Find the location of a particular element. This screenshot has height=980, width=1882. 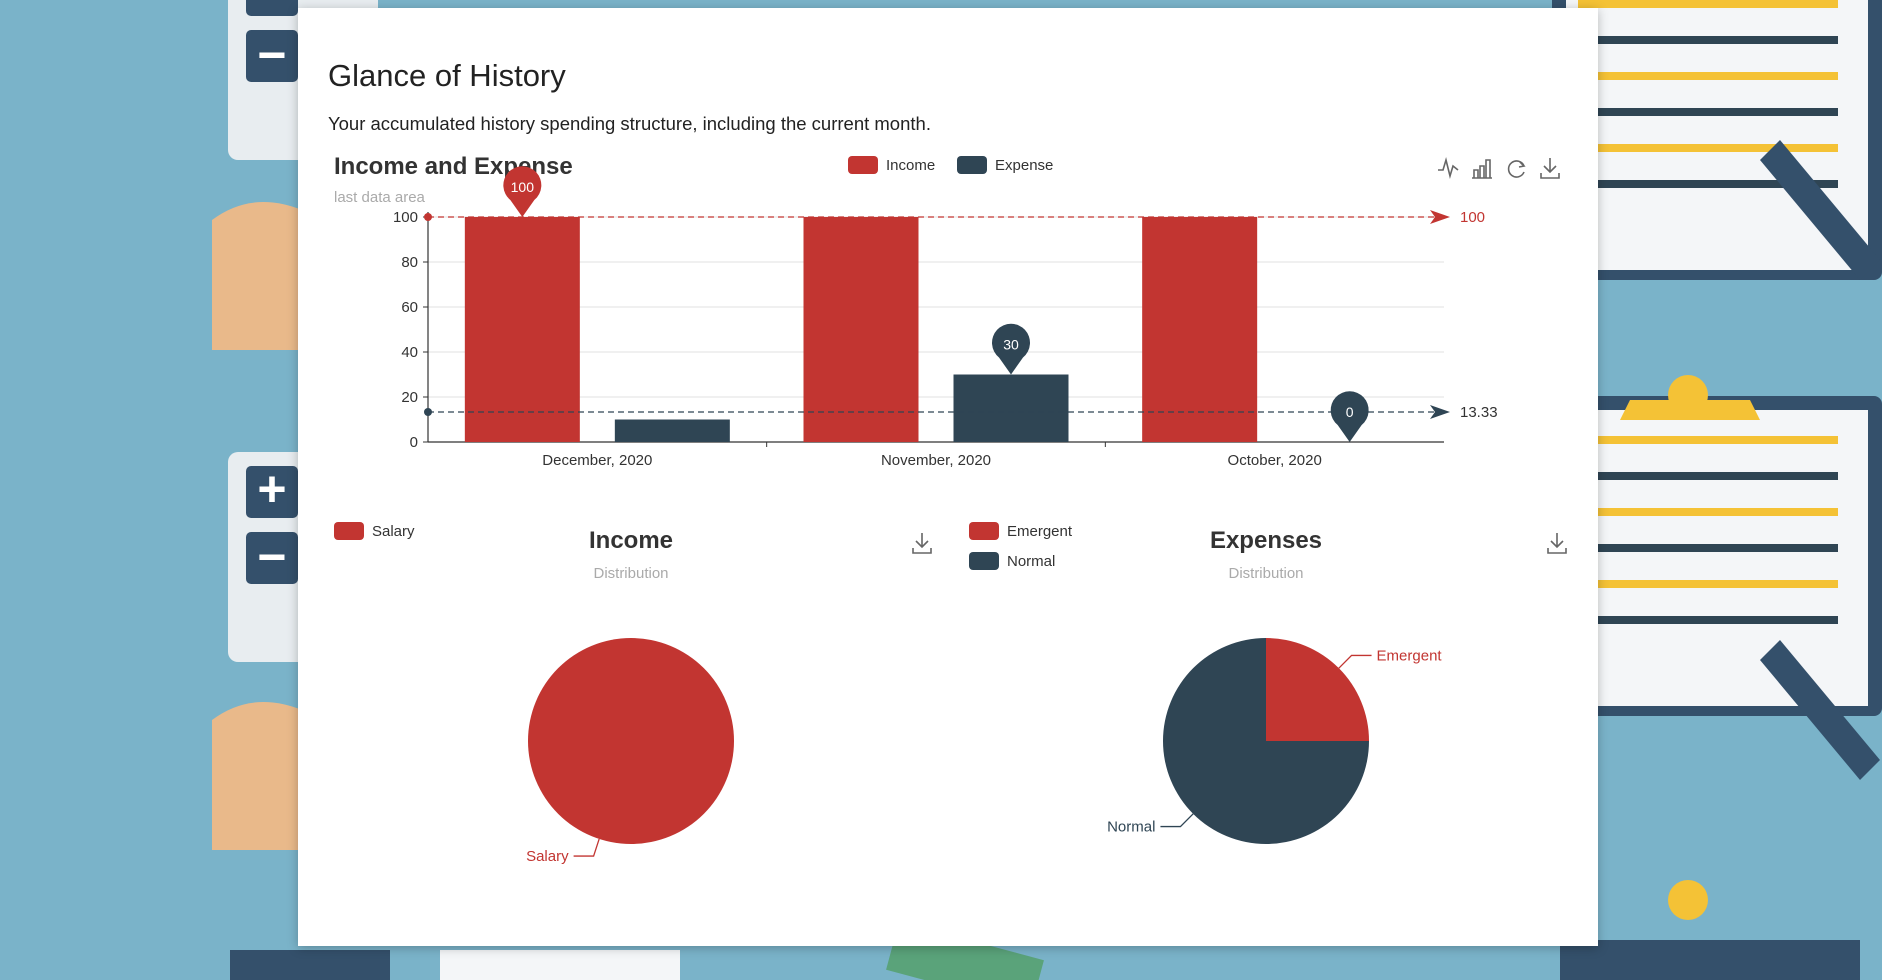

clip is located at coordinates (1690, 410).